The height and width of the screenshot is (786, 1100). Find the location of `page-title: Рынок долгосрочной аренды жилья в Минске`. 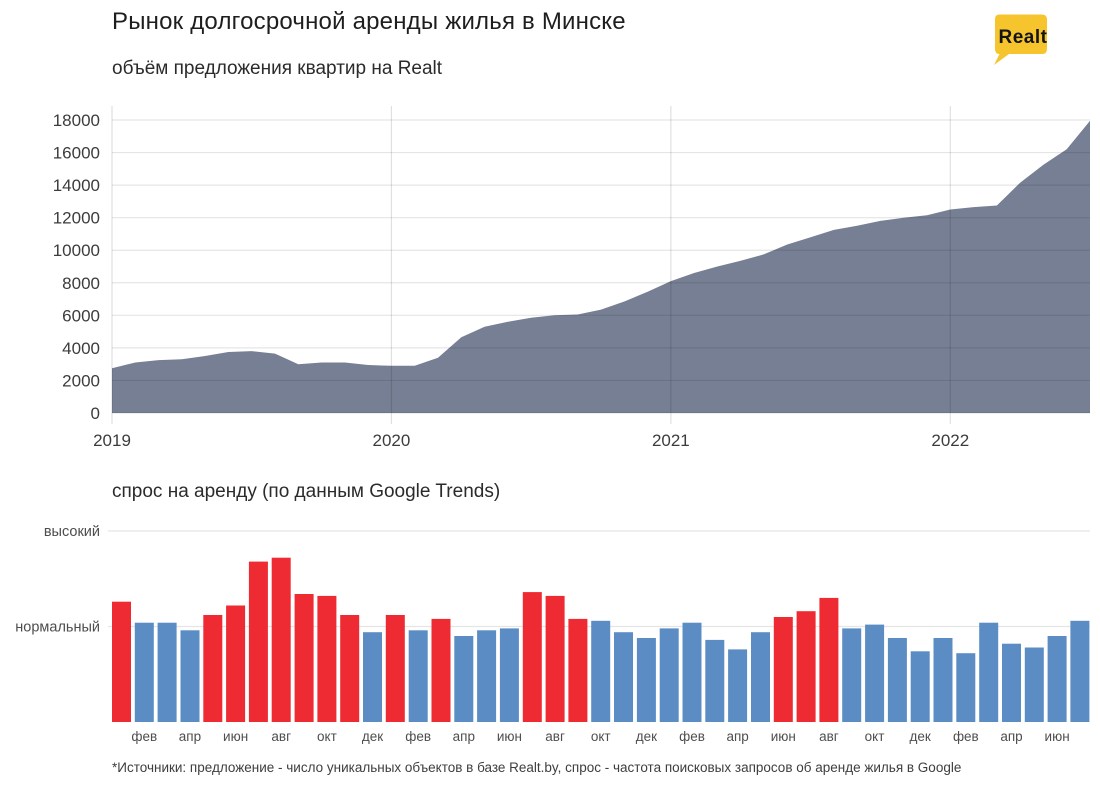

page-title: Рынок долгосрочной аренды жилья в Минске is located at coordinates (369, 21).